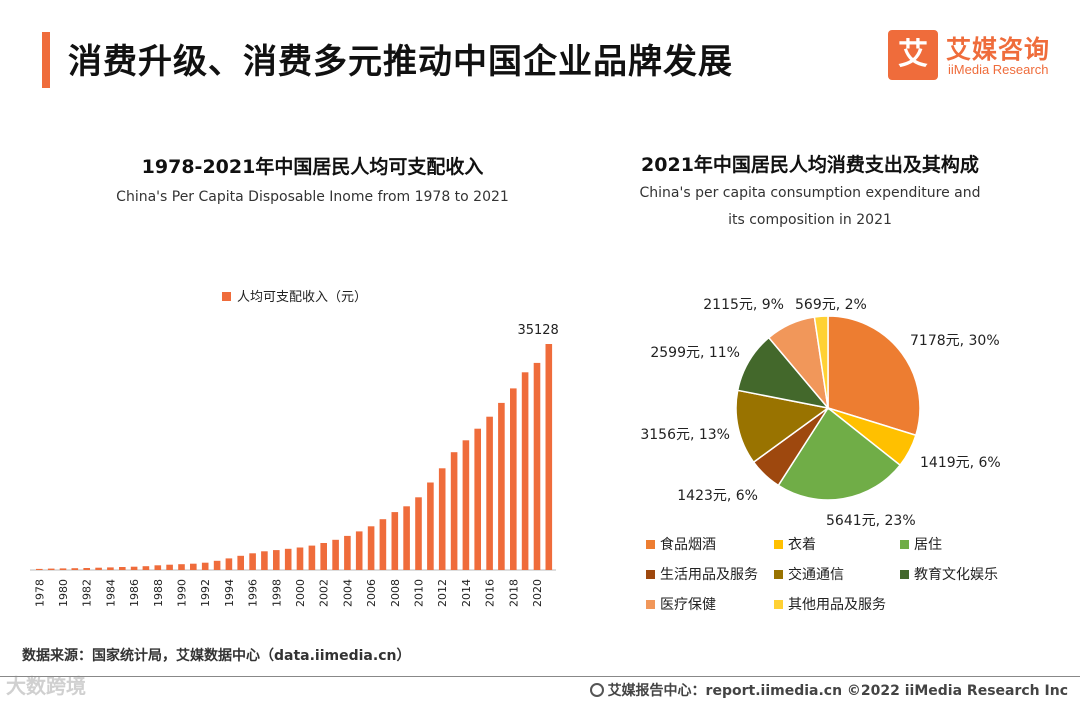 Image resolution: width=1080 pixels, height=702 pixels. I want to click on legend-label: 医疗保健, so click(688, 605).